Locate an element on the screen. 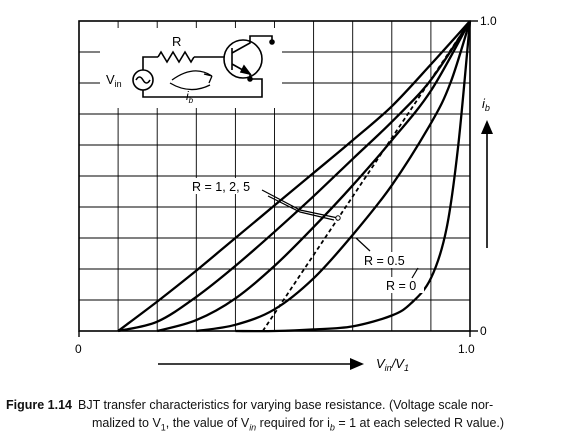 The height and width of the screenshot is (437, 572). resistor-symbol is located at coordinates (176, 57).